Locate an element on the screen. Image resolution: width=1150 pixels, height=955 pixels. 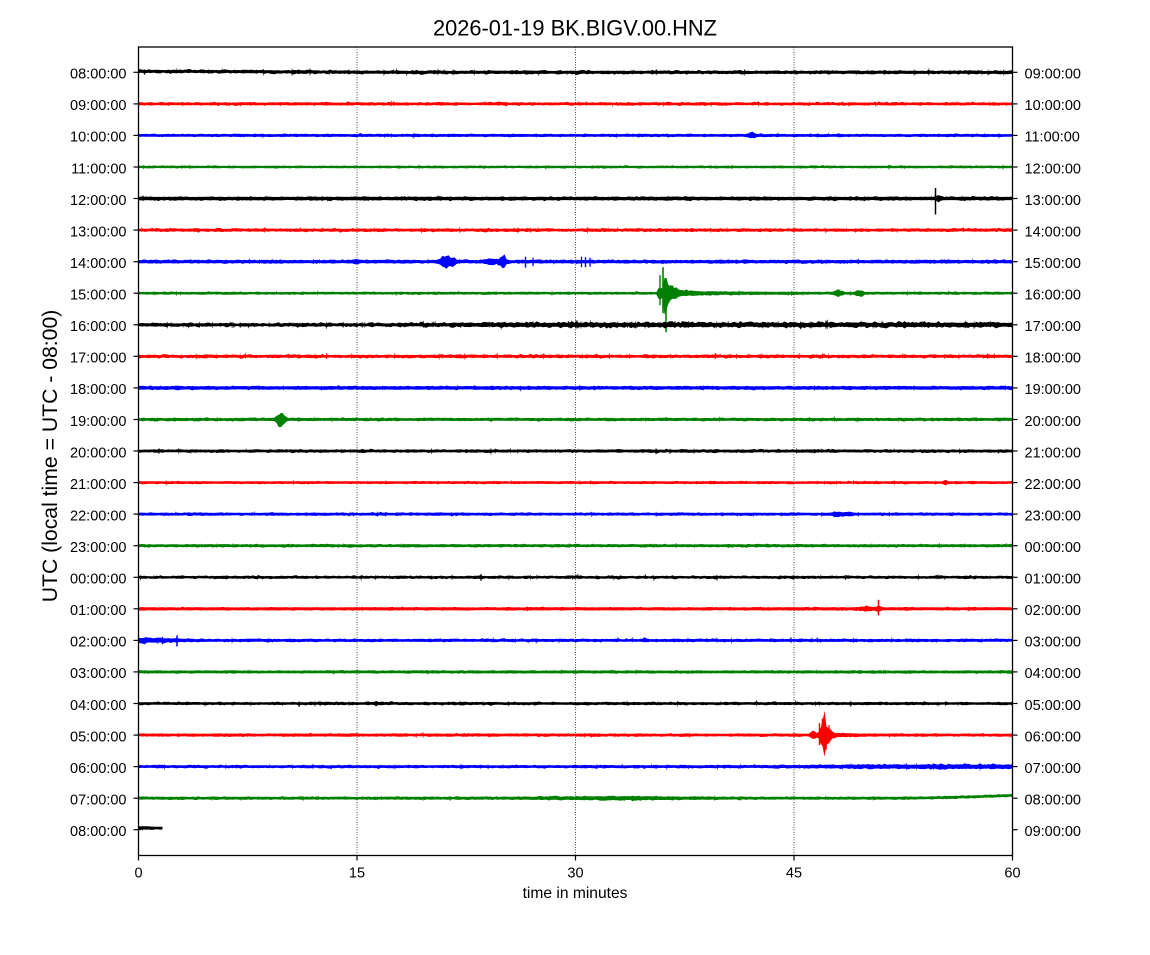
svg-text: time in minutes is located at coordinates (575, 893).